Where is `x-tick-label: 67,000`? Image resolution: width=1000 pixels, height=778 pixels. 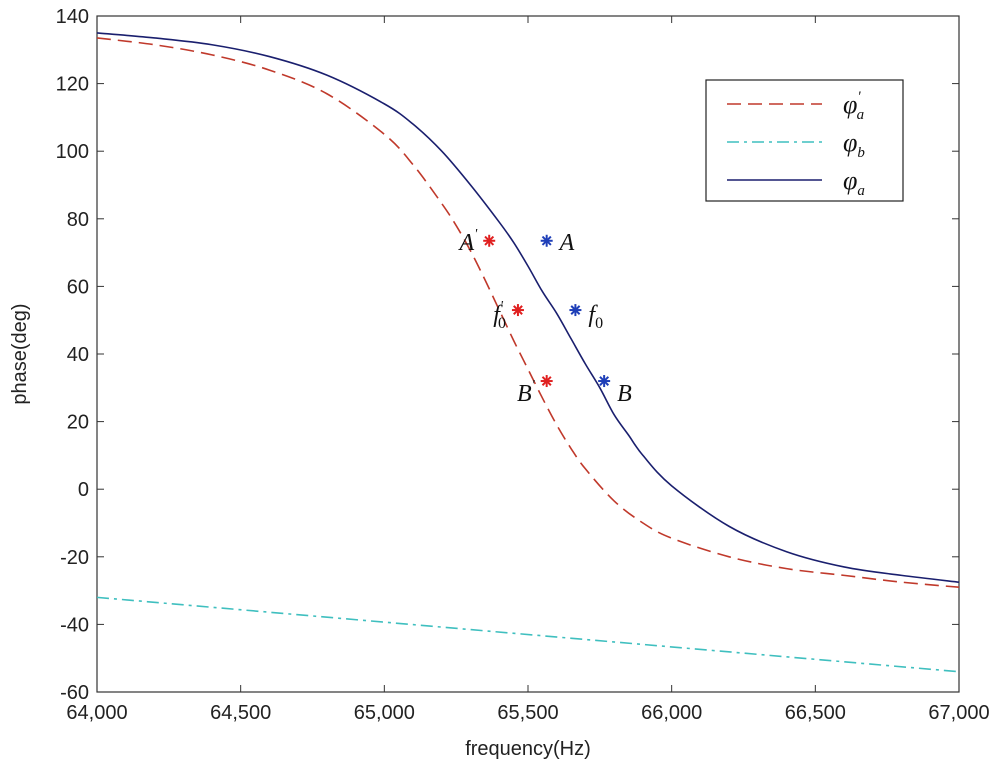
x-tick-label: 67,000 is located at coordinates (958, 713).